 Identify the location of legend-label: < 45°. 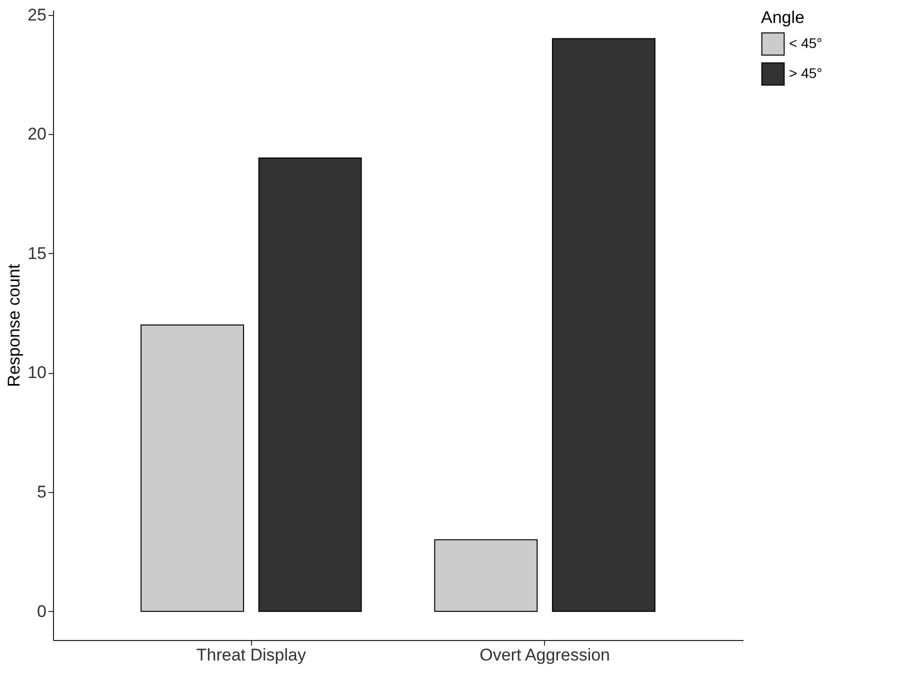
(805, 43).